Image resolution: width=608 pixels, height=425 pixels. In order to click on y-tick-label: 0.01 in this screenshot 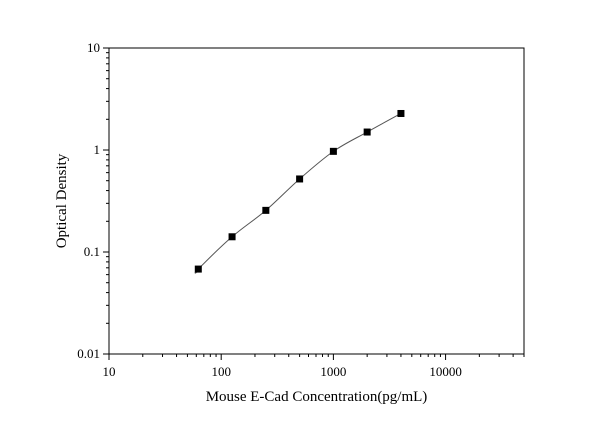, I will do `click(88, 353)`.